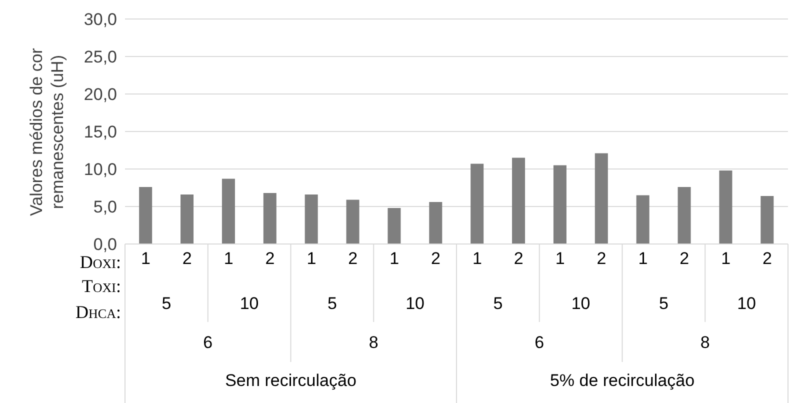  Describe the element at coordinates (100, 94) in the screenshot. I see `y-tick-label: 20,0` at that location.